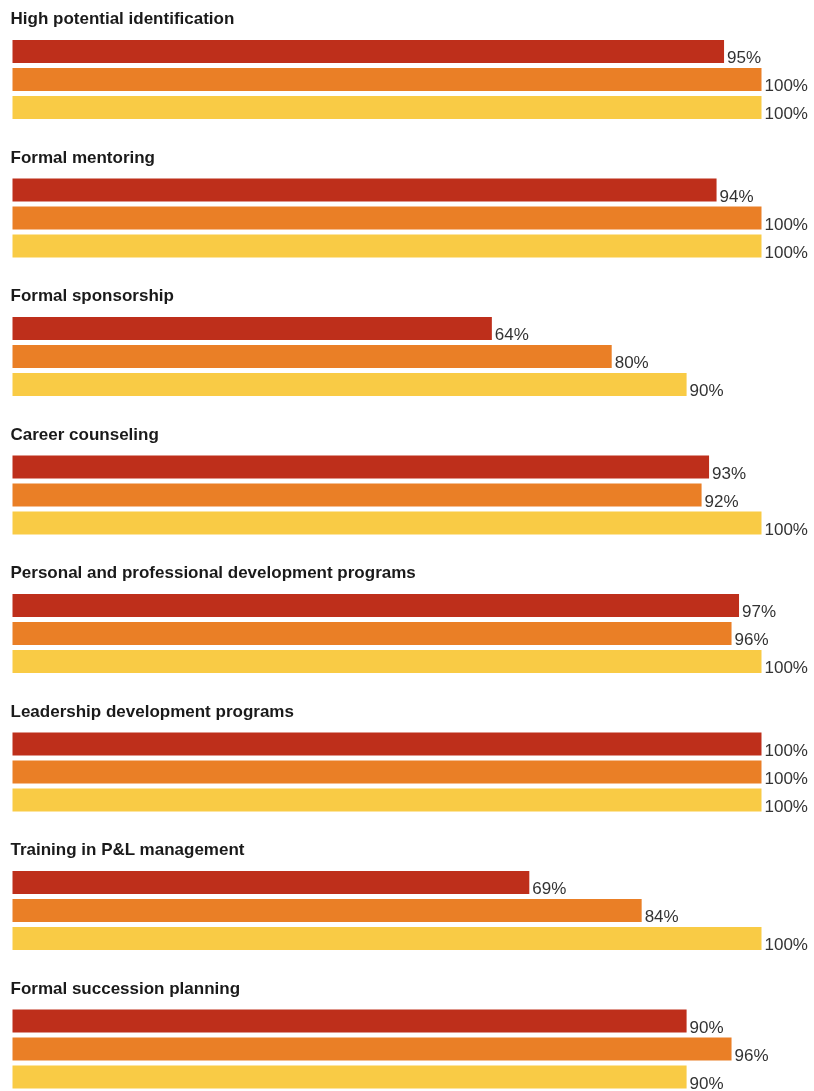 Image resolution: width=814 pixels, height=1091 pixels. Describe the element at coordinates (759, 611) in the screenshot. I see `data-label: 97%` at that location.